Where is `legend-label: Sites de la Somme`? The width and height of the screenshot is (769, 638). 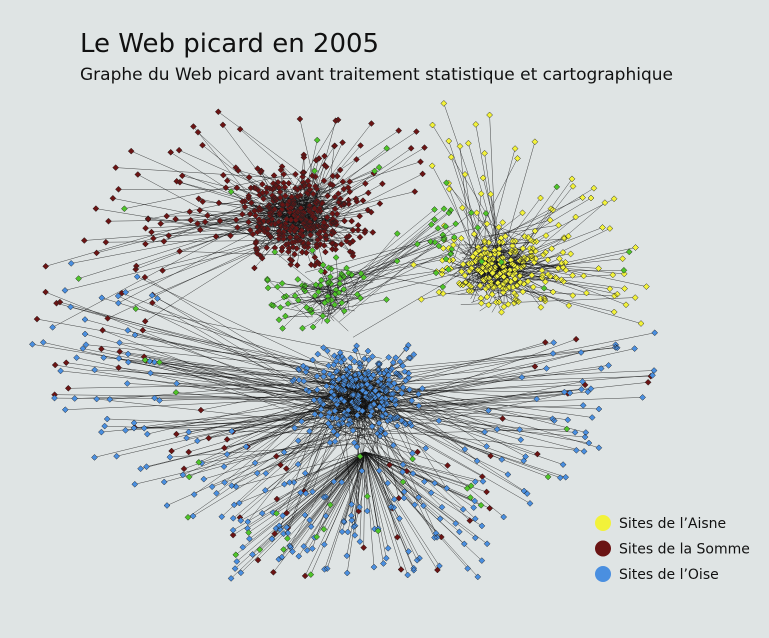
legend-label: Sites de la Somme is located at coordinates (684, 550).